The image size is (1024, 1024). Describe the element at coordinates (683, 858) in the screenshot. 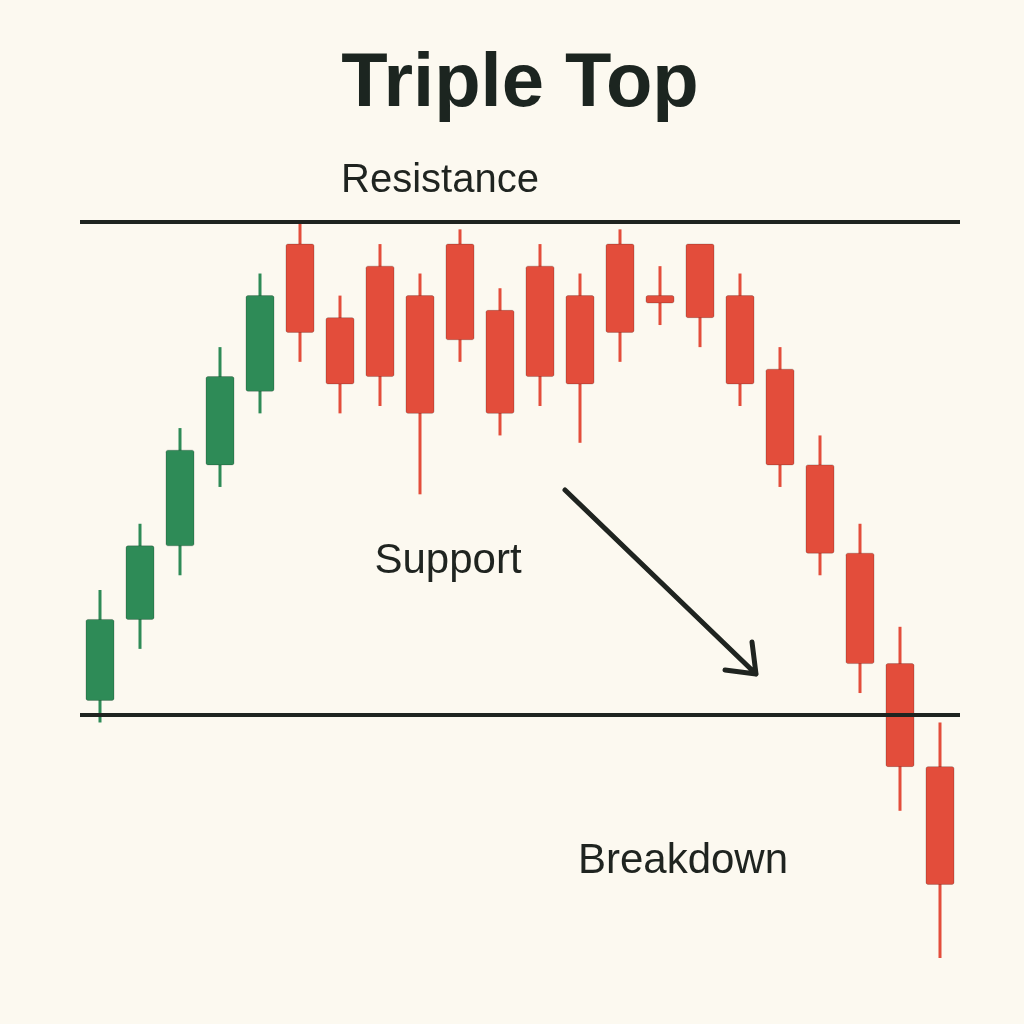

I see `annotation: Breakdown` at that location.